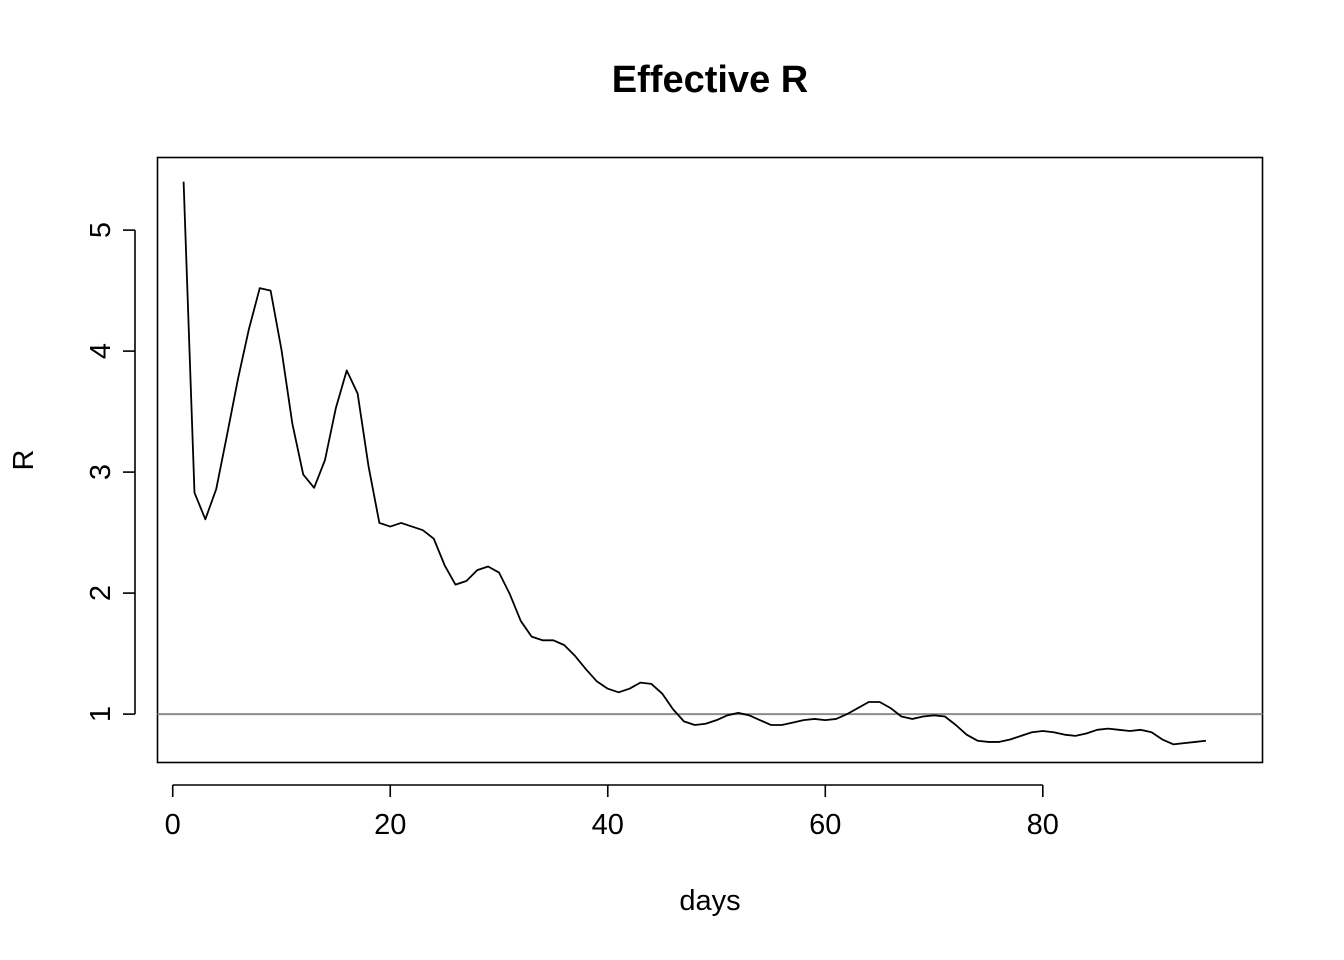 Image resolution: width=1344 pixels, height=960 pixels. I want to click on x-tick-label: 80, so click(1043, 825).